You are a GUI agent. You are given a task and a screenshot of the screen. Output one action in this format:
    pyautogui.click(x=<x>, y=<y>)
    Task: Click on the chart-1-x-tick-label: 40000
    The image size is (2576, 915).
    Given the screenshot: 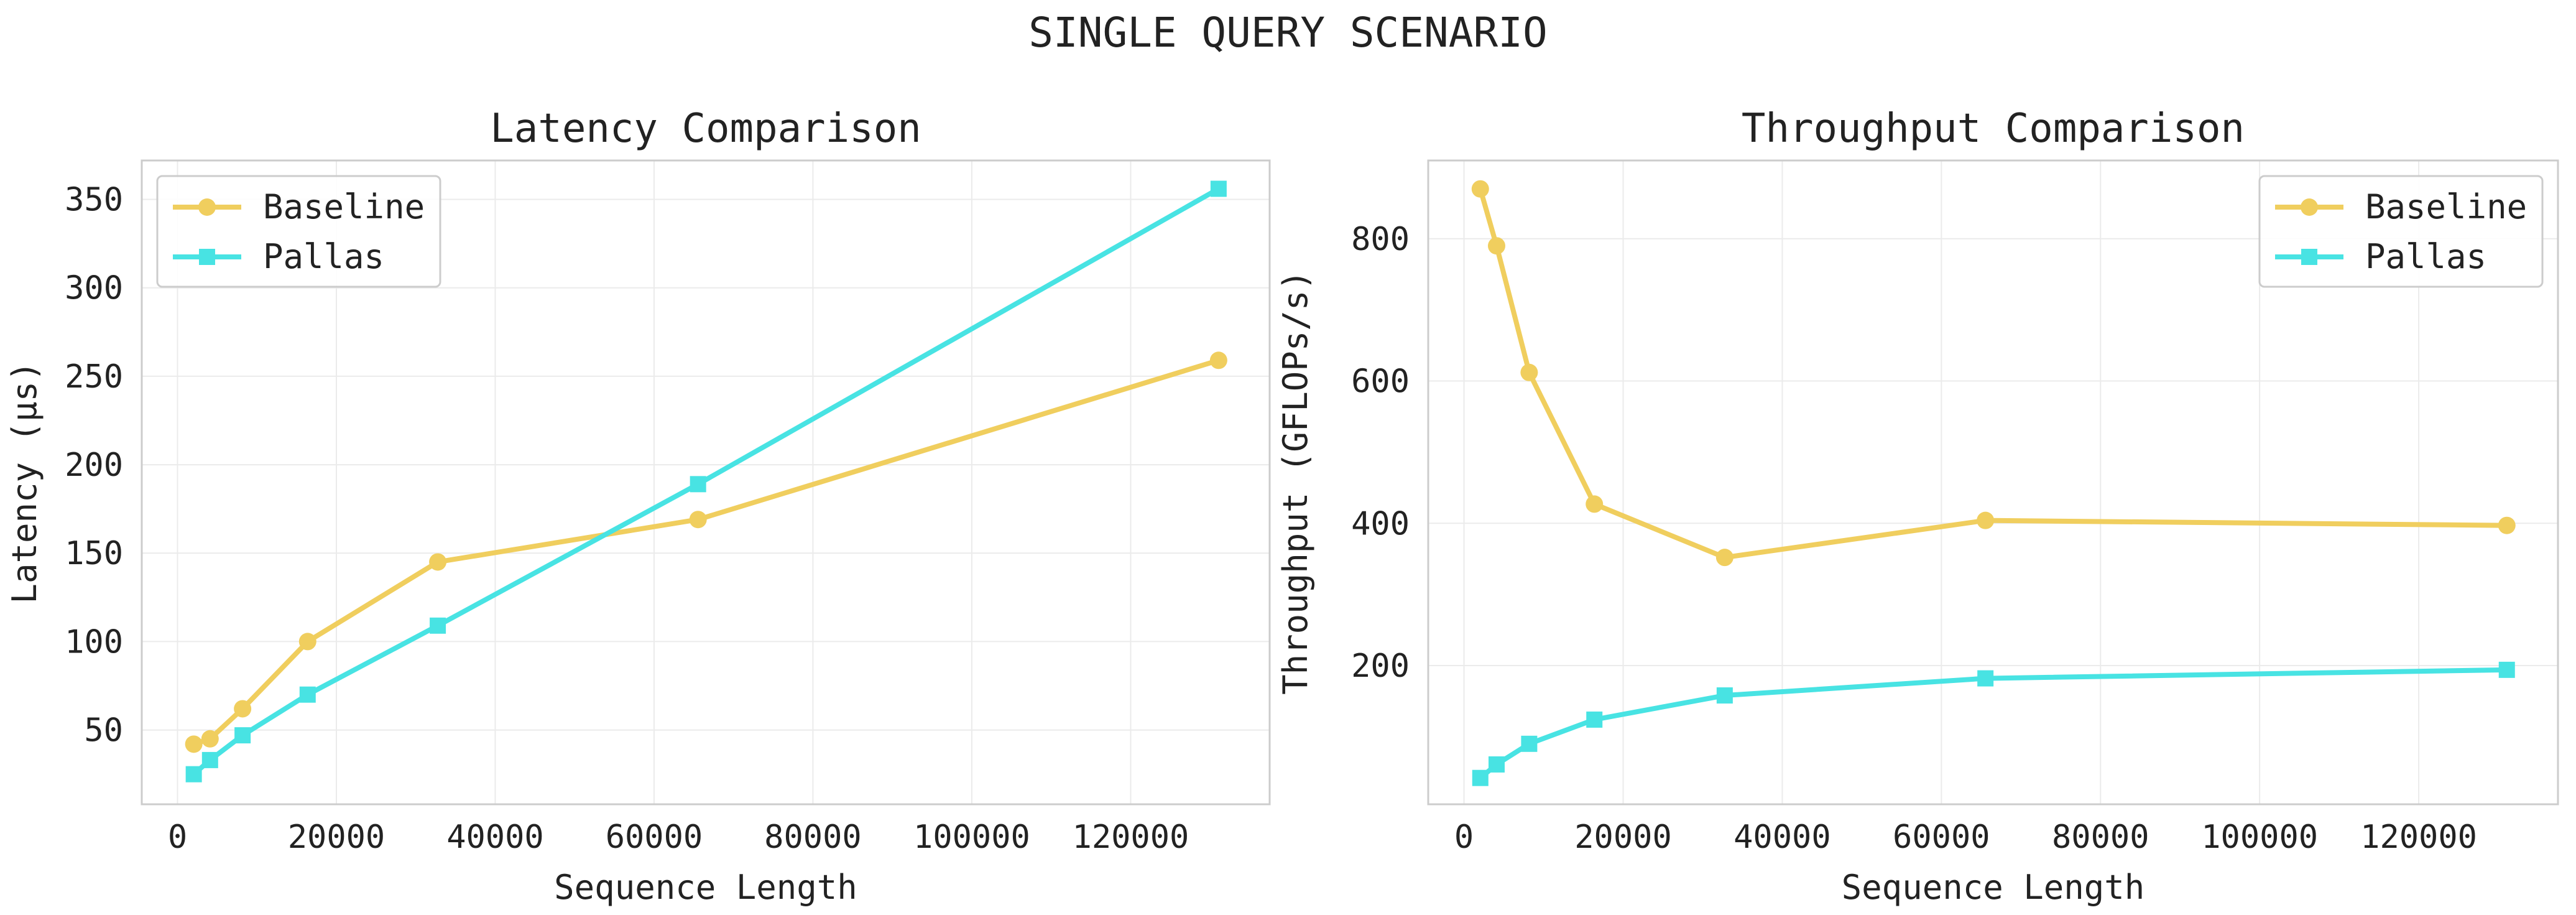 What is the action you would take?
    pyautogui.click(x=495, y=837)
    